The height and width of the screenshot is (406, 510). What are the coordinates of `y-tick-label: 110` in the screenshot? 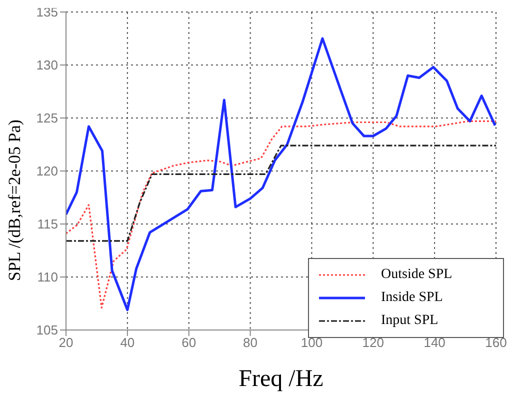 It's located at (47, 277).